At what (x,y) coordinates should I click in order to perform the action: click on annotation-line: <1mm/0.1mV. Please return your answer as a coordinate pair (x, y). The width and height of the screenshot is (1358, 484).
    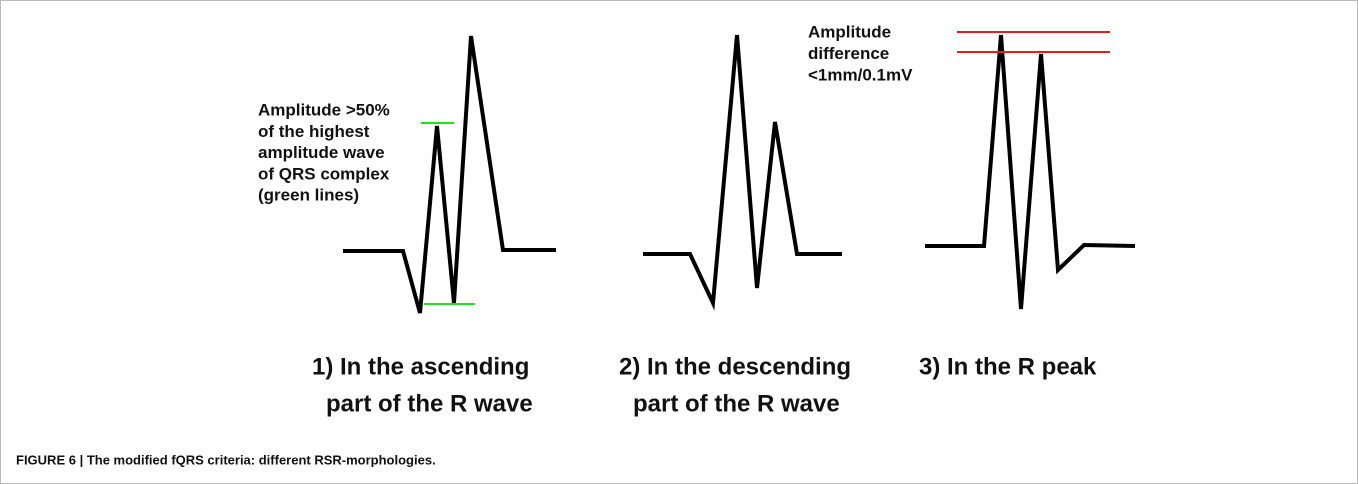
    Looking at the image, I should click on (860, 74).